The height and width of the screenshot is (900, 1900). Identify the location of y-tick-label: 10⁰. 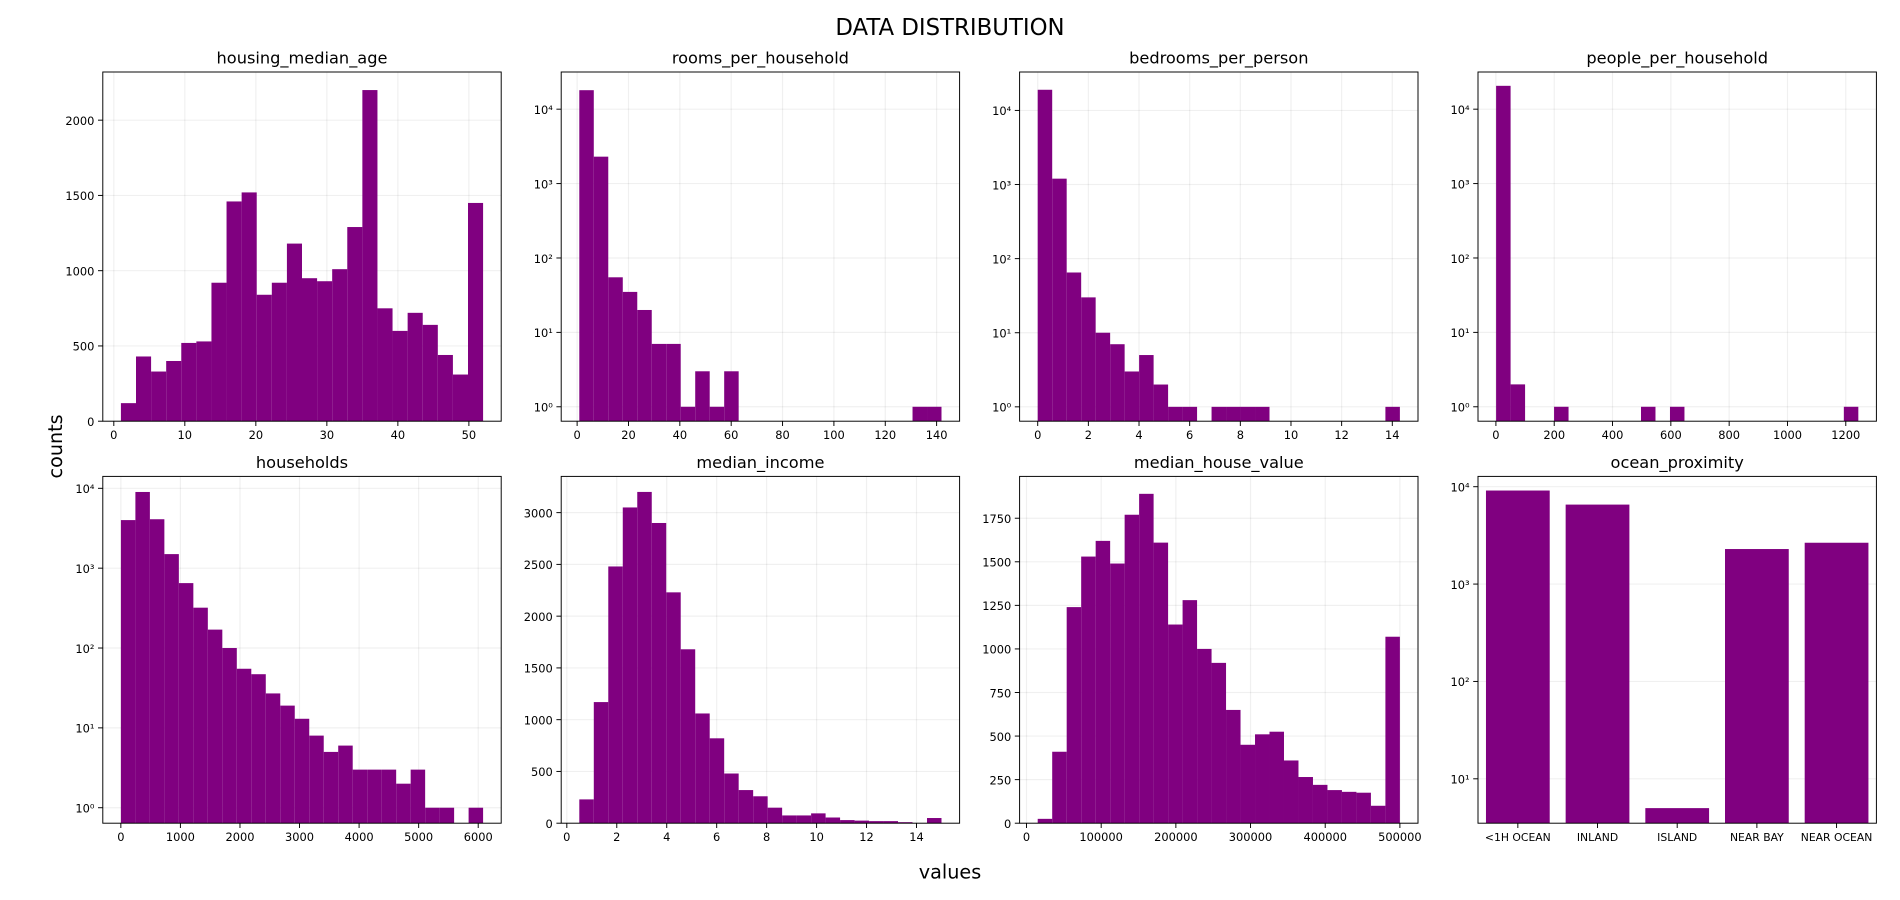
(1001, 408).